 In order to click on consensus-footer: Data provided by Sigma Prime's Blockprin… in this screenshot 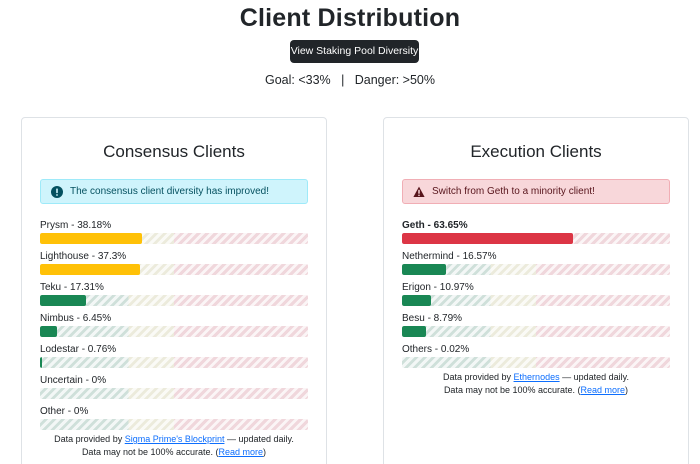, I will do `click(174, 445)`.